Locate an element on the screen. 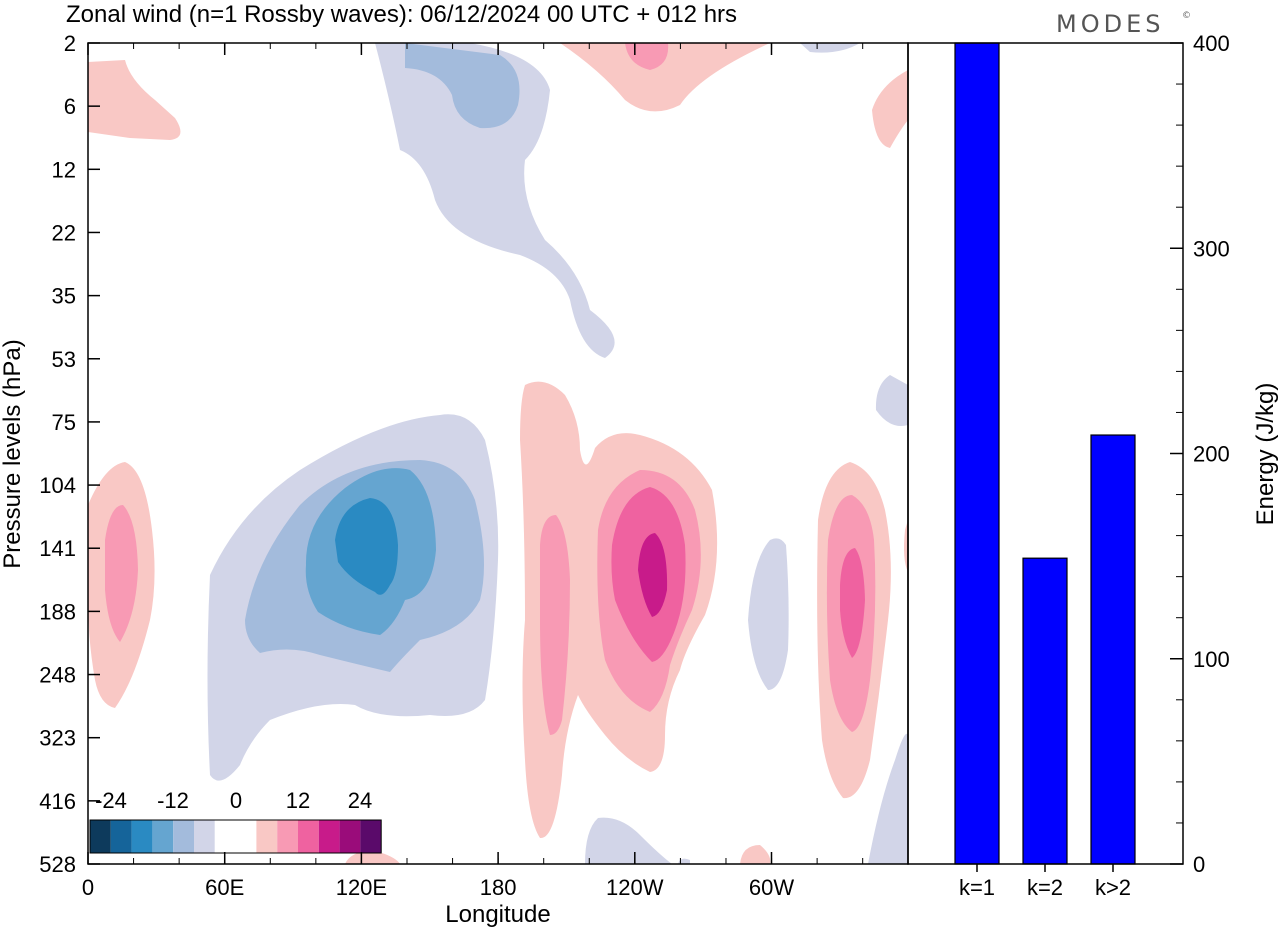  energy-tick-label: 400 is located at coordinates (1211, 43).